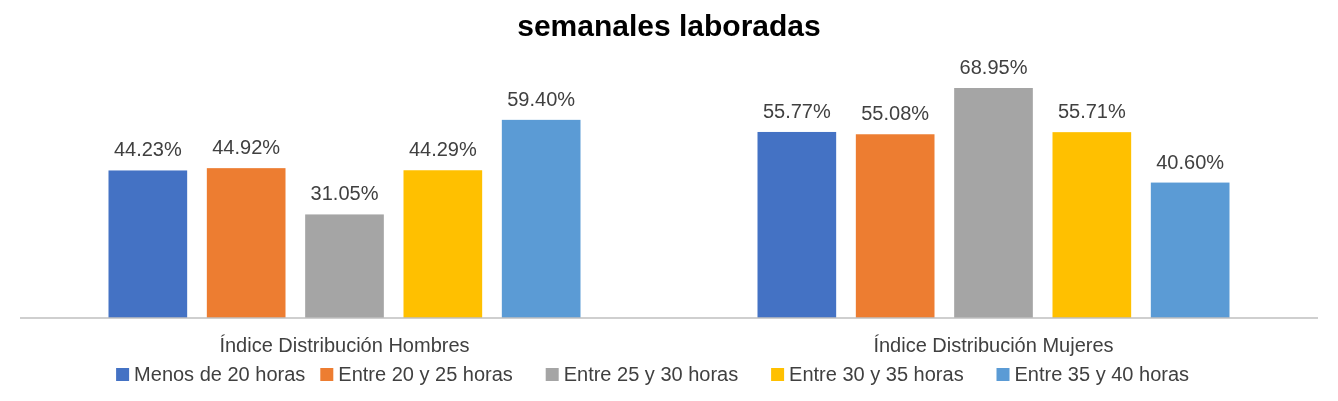 This screenshot has width=1338, height=401. I want to click on data-label: 44.29%, so click(442, 149).